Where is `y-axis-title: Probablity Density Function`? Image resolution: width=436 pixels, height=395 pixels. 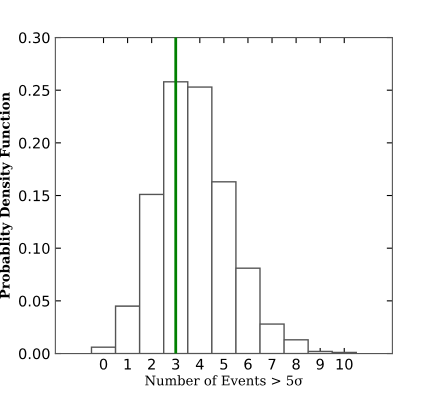 y-axis-title: Probablity Density Function is located at coordinates (6, 195).